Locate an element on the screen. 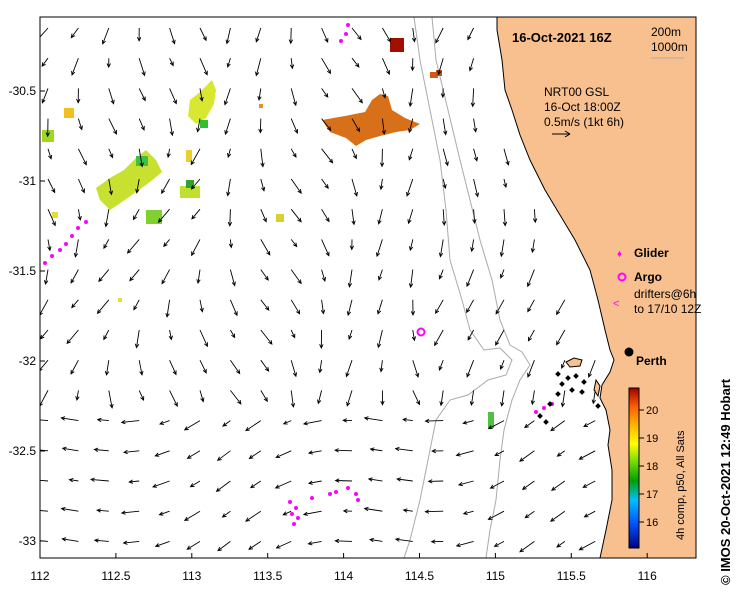  x-tick-label: 114.5 is located at coordinates (419, 576).